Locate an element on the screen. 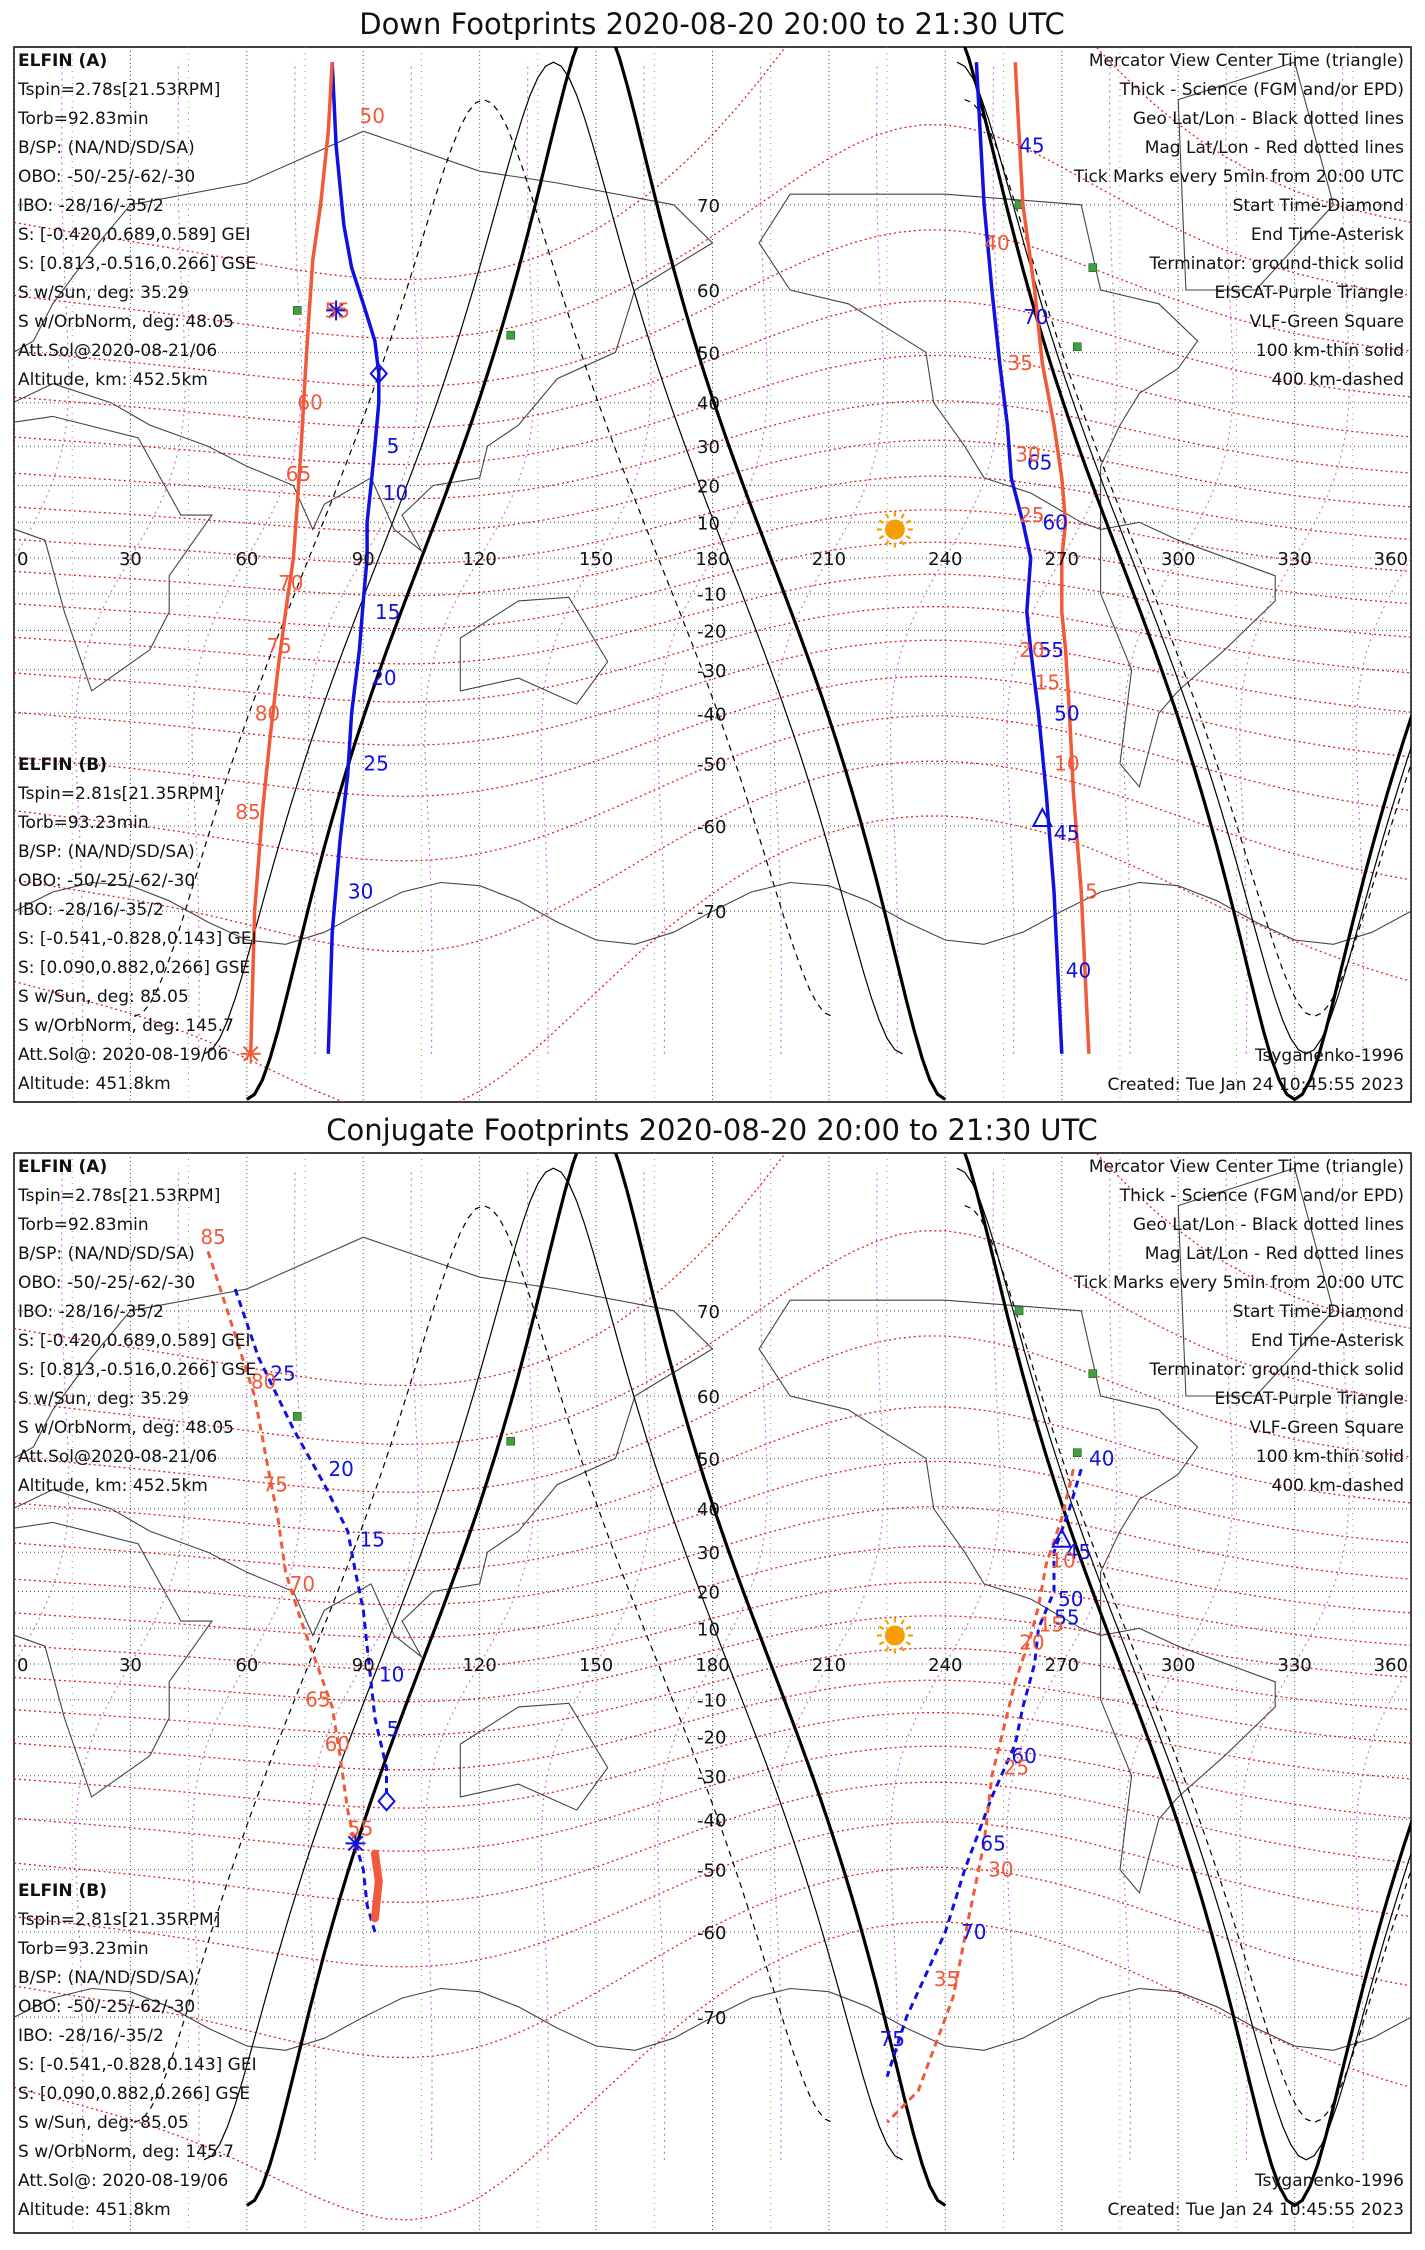 The height and width of the screenshot is (2250, 1425). minute-tick-label: 45 is located at coordinates (1078, 1552).